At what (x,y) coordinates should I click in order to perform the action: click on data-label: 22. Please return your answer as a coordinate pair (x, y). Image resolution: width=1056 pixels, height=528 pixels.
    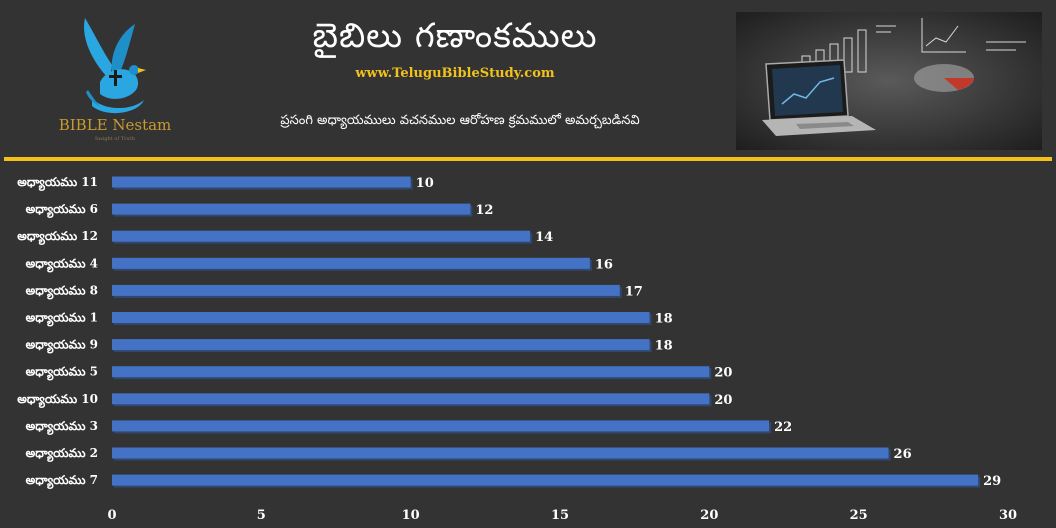
    Looking at the image, I should click on (783, 427).